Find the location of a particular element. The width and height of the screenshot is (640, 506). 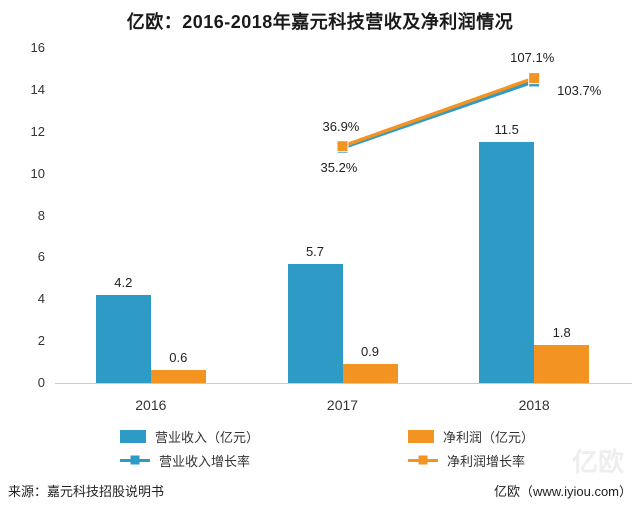

growth-line-revenue is located at coordinates (438, 114).